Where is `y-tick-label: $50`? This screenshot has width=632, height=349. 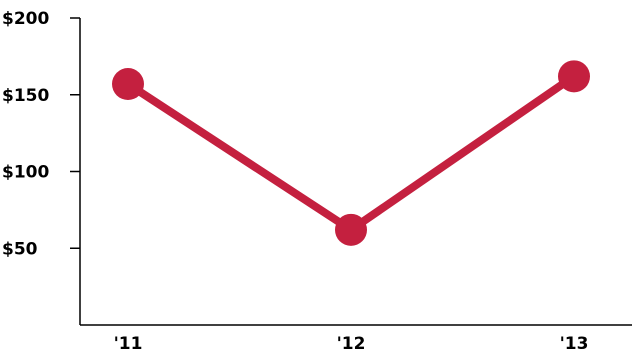
y-tick-label: $50 is located at coordinates (20, 249).